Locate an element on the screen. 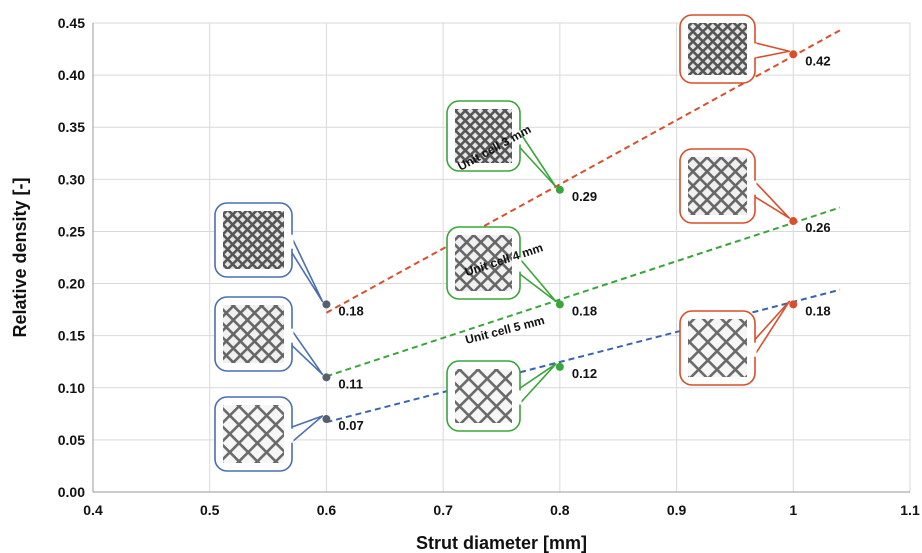  x-tick-label: 0.8 is located at coordinates (560, 510).